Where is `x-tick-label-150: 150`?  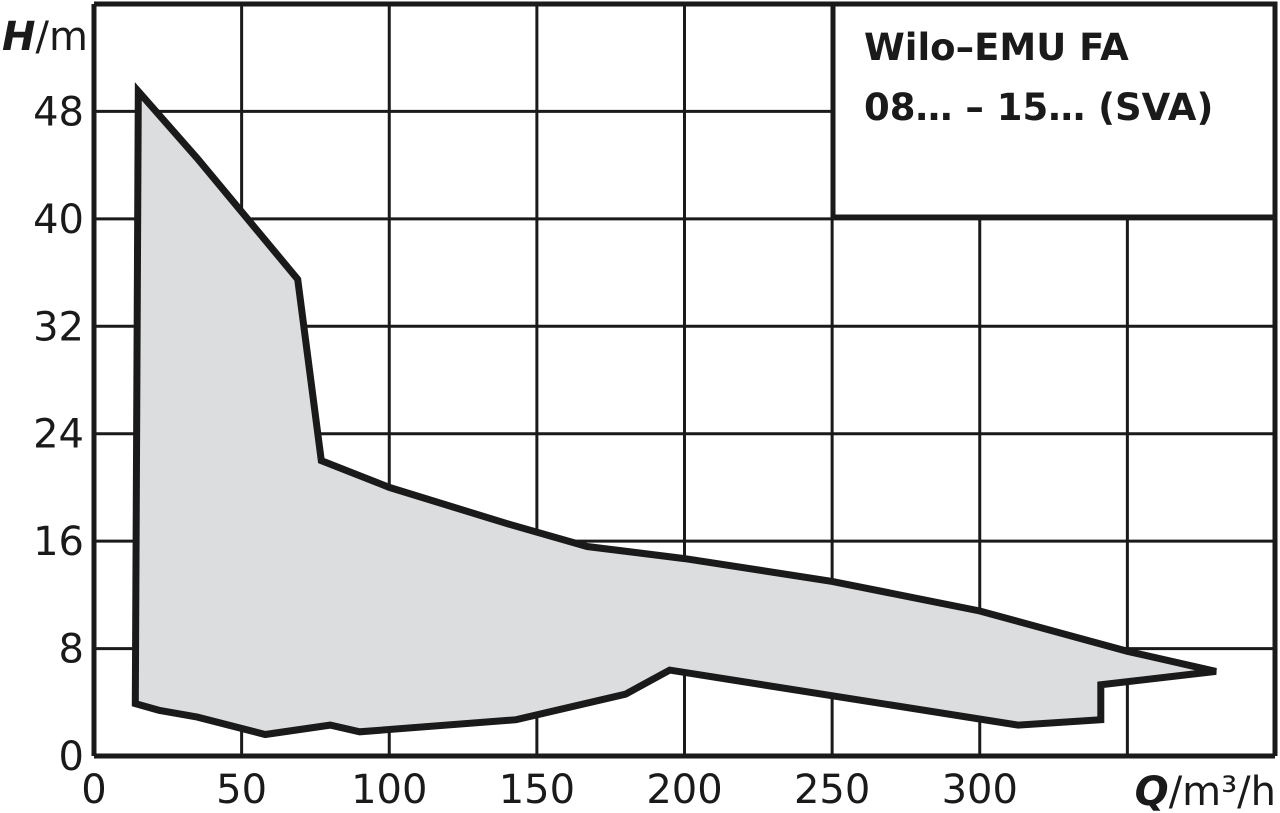 x-tick-label-150: 150 is located at coordinates (537, 790).